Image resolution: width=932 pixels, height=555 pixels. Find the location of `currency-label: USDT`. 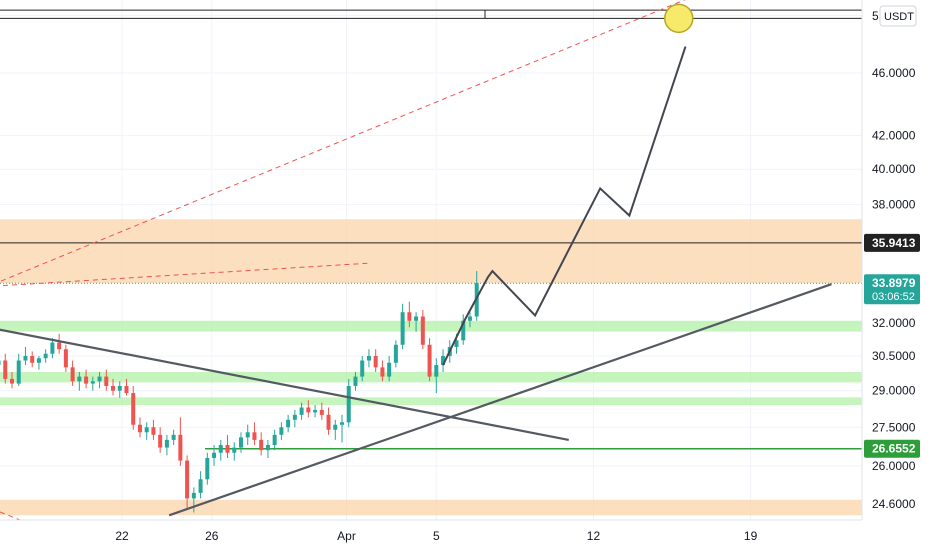

currency-label: USDT is located at coordinates (899, 17).